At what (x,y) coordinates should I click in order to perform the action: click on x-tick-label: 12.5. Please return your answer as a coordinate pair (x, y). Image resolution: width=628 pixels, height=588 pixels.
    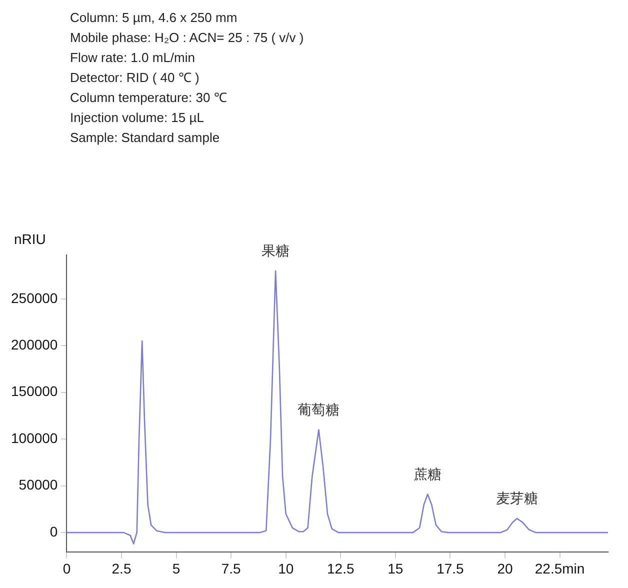
    Looking at the image, I should click on (340, 568).